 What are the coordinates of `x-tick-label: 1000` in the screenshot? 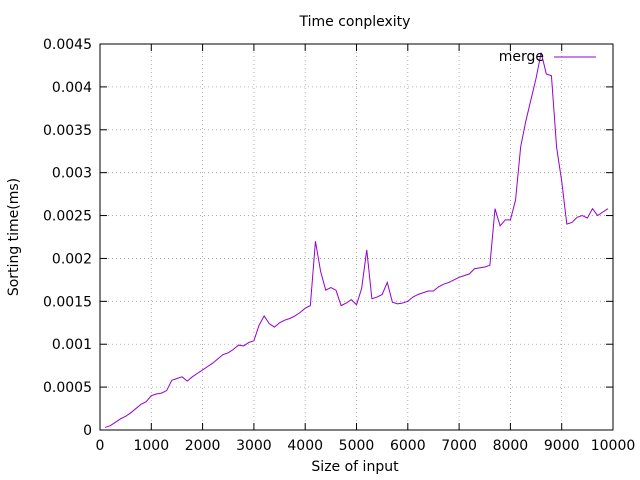 It's located at (151, 446).